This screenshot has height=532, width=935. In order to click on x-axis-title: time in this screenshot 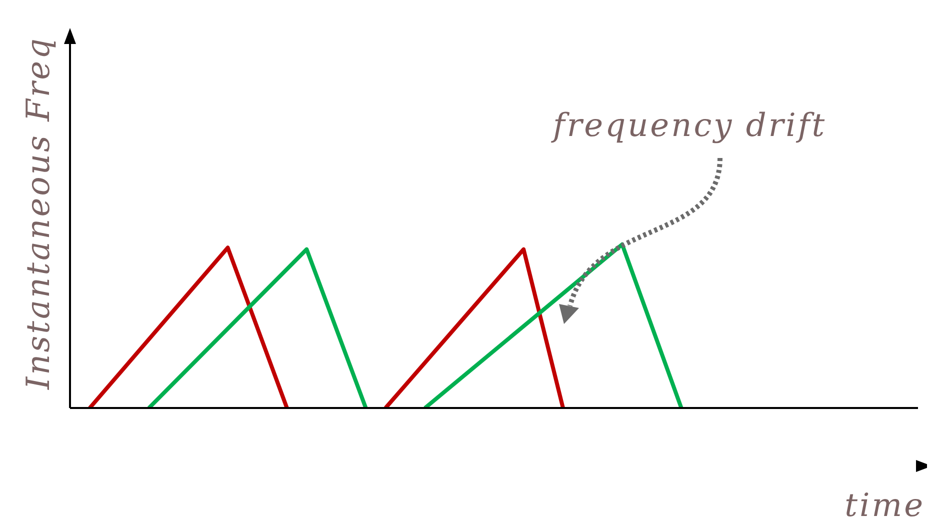, I will do `click(884, 505)`.